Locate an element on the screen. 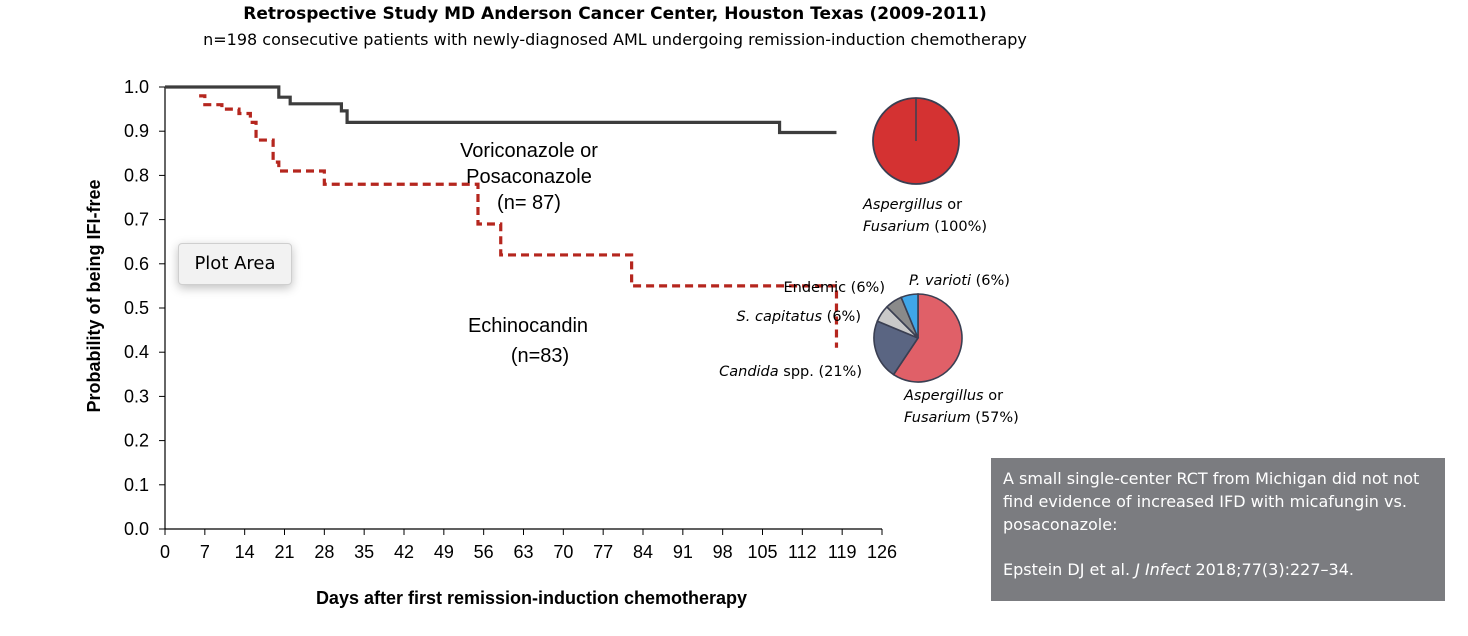  citation-journal: J Infect is located at coordinates (1163, 569).